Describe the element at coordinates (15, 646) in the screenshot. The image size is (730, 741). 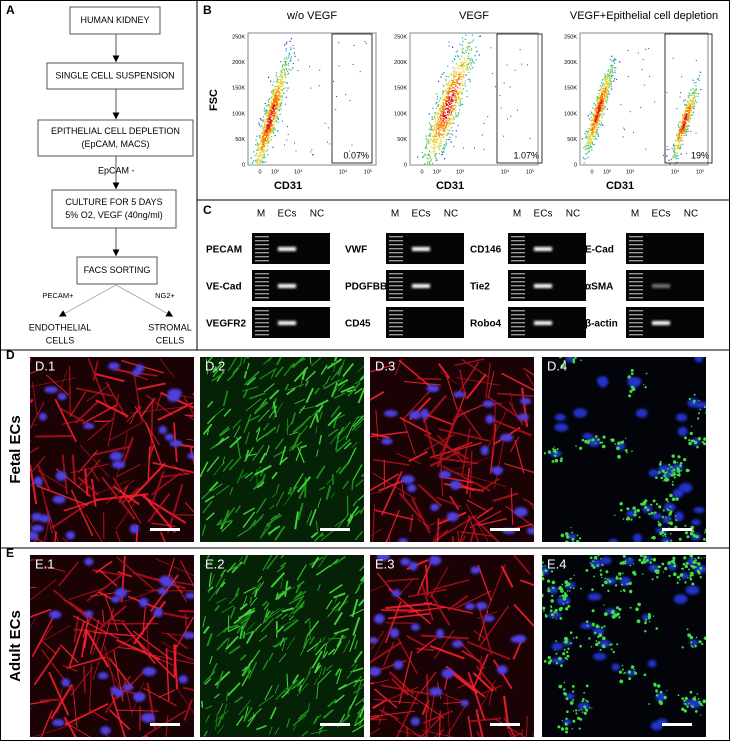
I see `row-label: Adult ECs` at that location.